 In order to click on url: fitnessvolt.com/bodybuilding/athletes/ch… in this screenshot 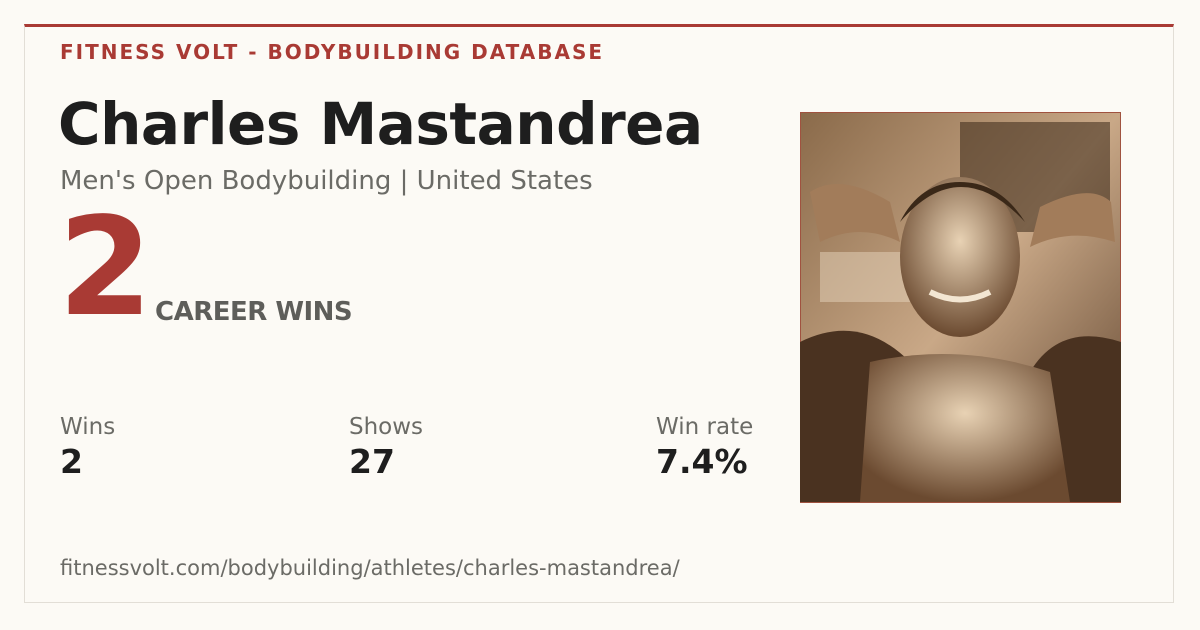, I will do `click(370, 568)`.